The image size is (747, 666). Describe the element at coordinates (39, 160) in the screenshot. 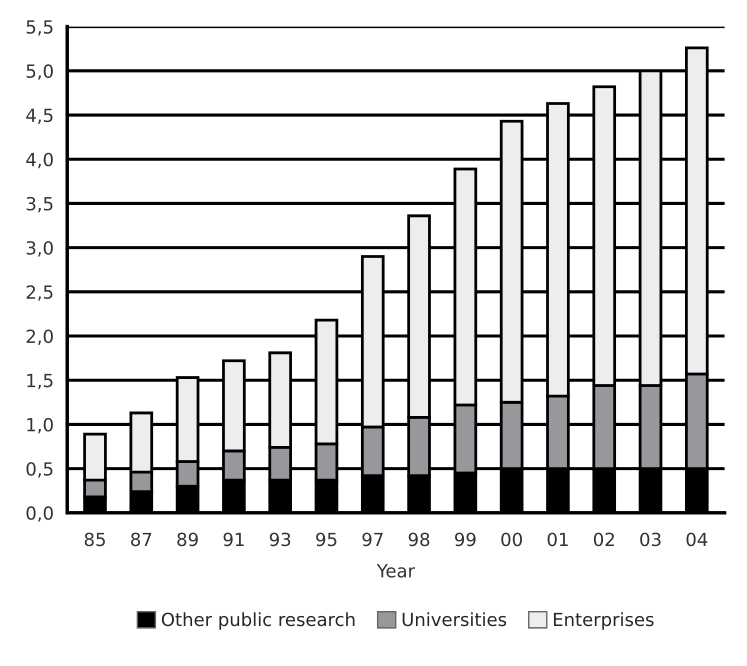

I see `y-tick-label: 4,0` at that location.